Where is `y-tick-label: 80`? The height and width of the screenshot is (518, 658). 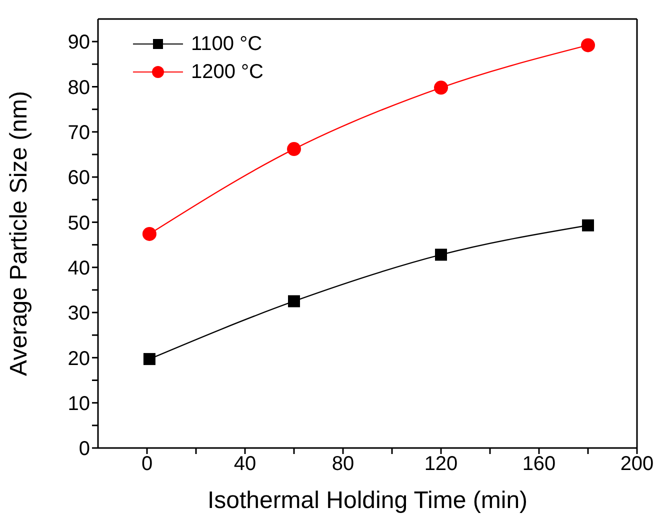
y-tick-label: 80 is located at coordinates (79, 87).